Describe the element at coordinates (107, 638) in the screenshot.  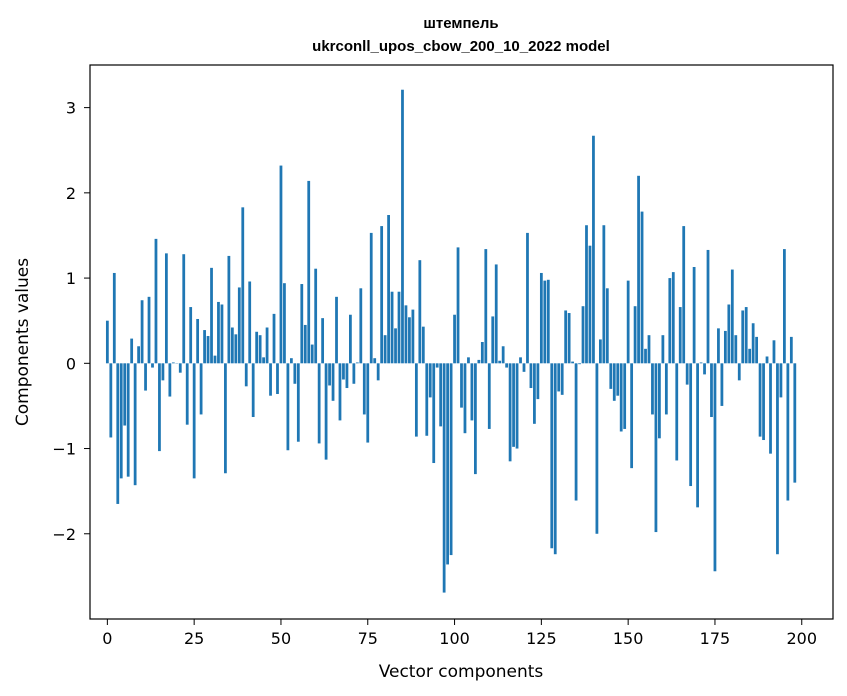
I see `x-tick-label: 0` at that location.